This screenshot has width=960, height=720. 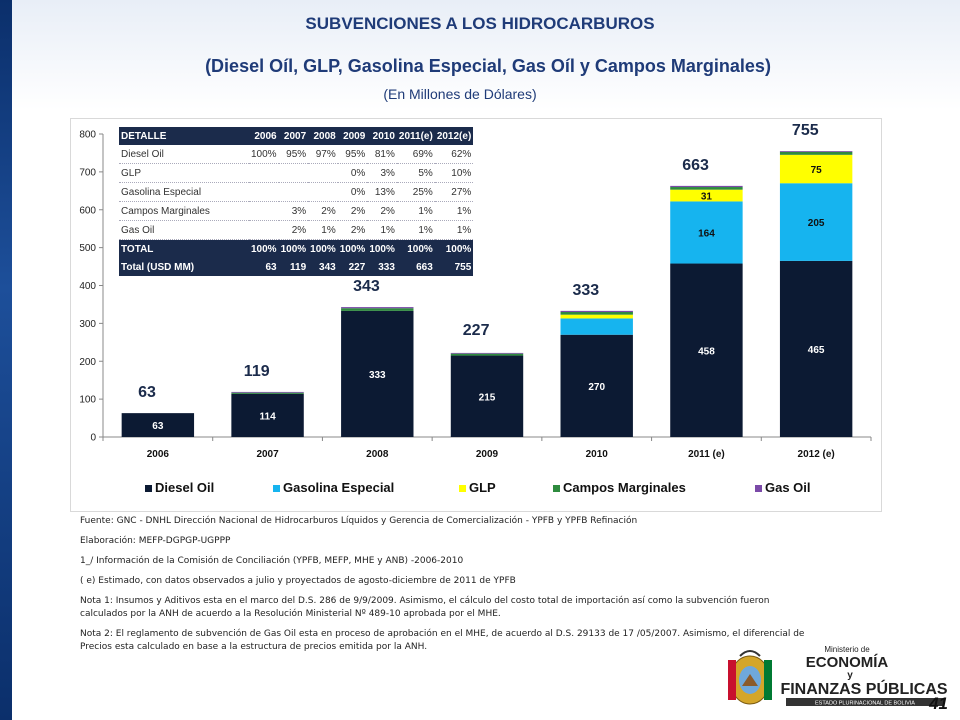 What do you see at coordinates (93, 438) in the screenshot?
I see `y-tick-label: 0` at bounding box center [93, 438].